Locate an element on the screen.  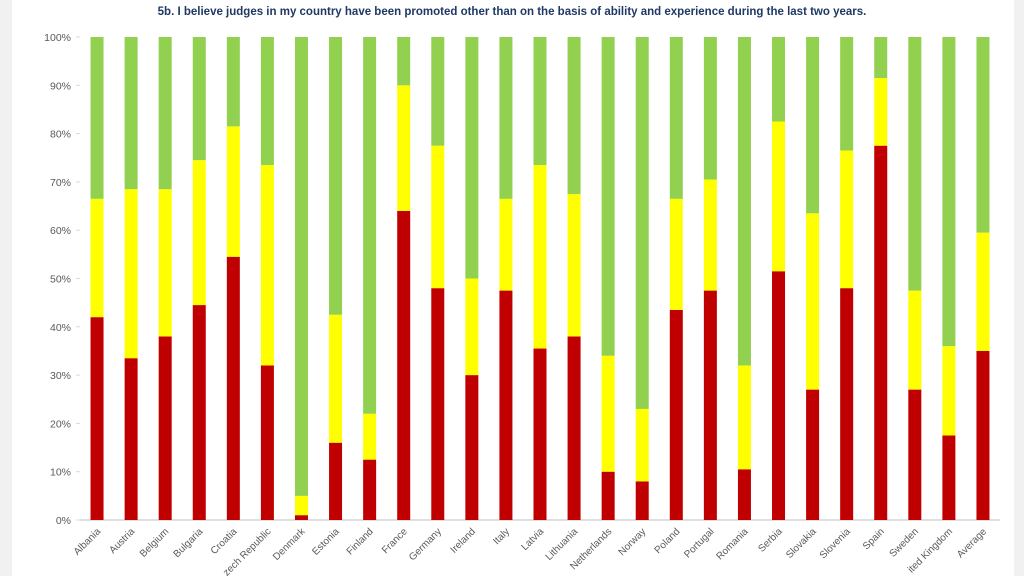
y-tick-label: 50% is located at coordinates (60, 280).